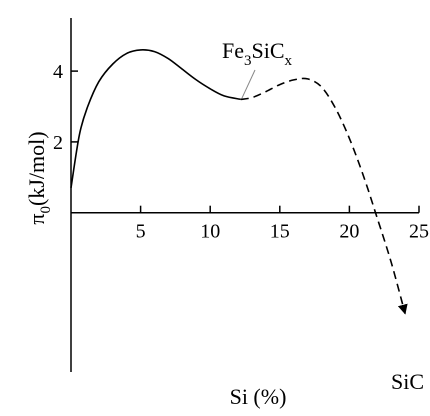 The height and width of the screenshot is (416, 430). What do you see at coordinates (46, 210) in the screenshot?
I see `y-axis-label-subscript: 0` at bounding box center [46, 210].